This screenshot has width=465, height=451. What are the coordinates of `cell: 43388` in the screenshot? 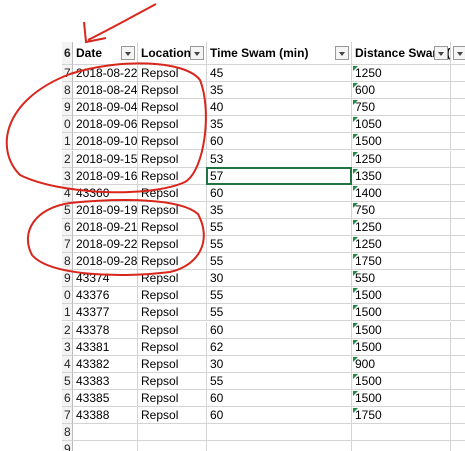 It's located at (105, 416).